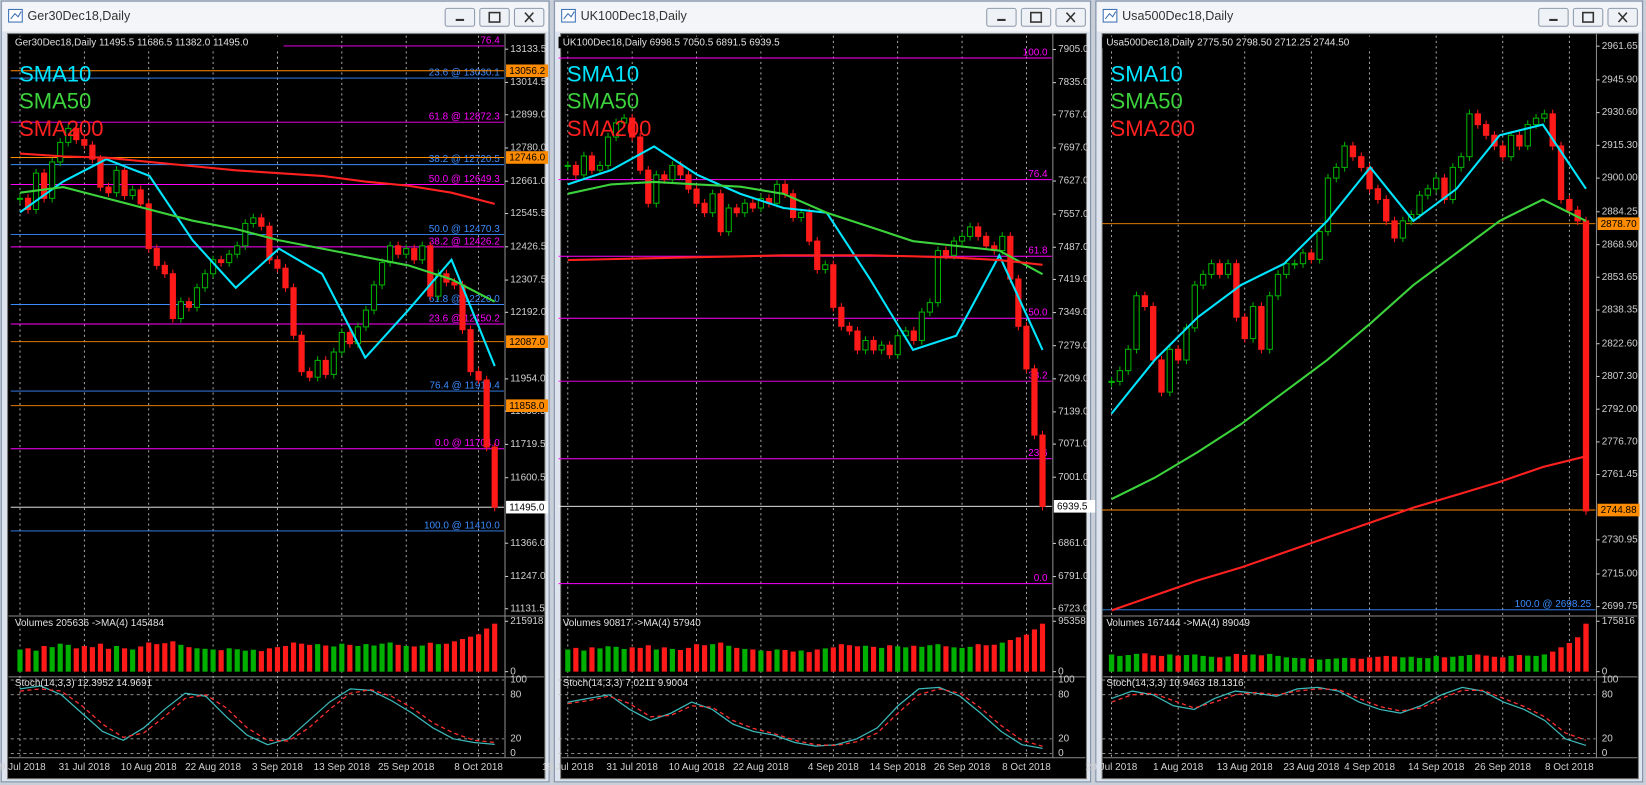  What do you see at coordinates (1436, 767) in the screenshot?
I see `x-tick-label: 14 Sep 2018` at bounding box center [1436, 767].